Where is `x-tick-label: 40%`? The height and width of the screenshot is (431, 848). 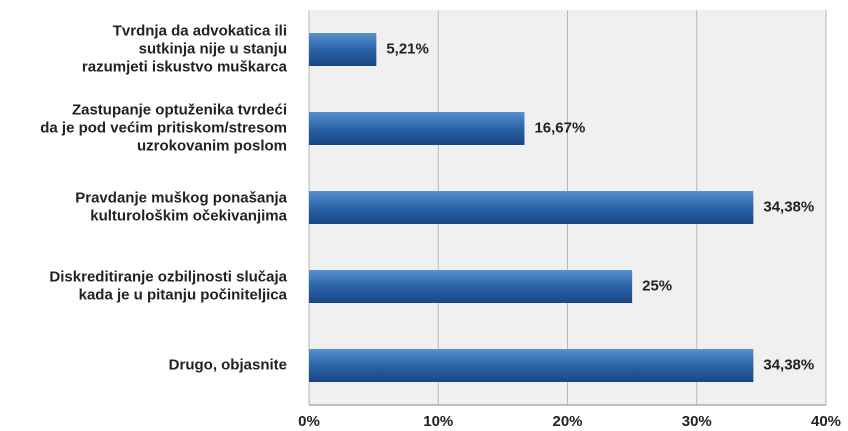 x-tick-label: 40% is located at coordinates (826, 421).